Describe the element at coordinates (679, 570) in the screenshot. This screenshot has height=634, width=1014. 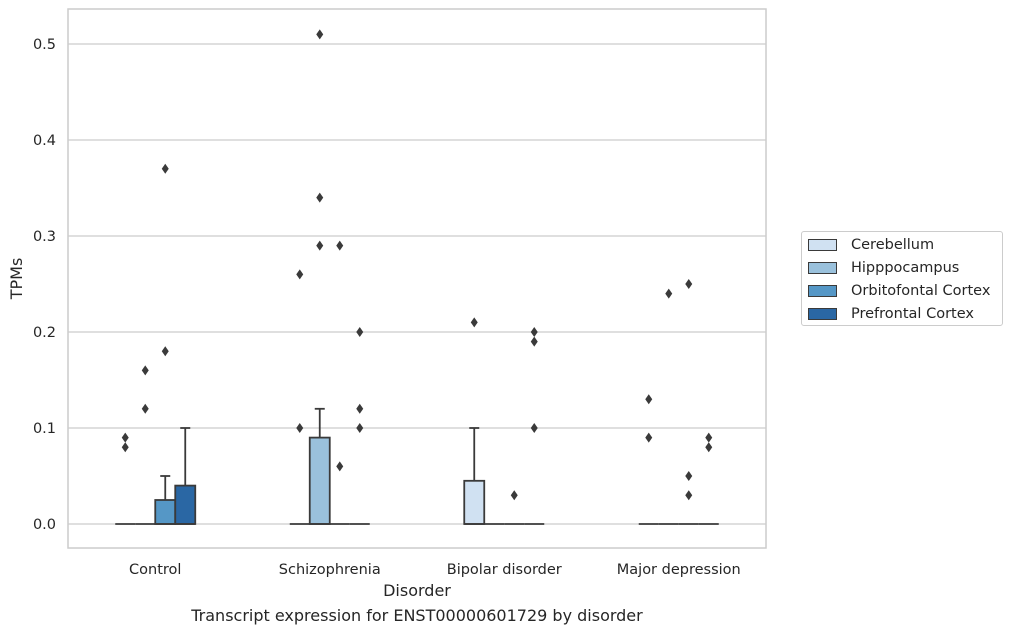
I see `x-tick-label: Major depression` at that location.